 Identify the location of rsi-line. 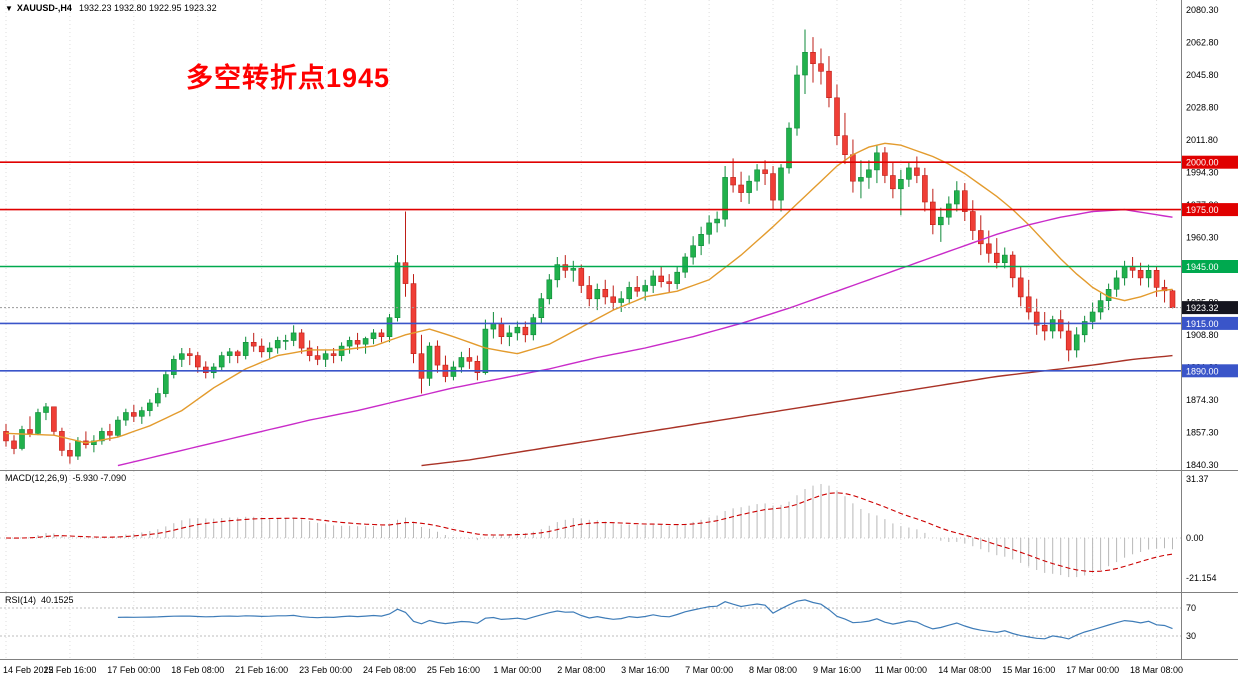
(645, 619).